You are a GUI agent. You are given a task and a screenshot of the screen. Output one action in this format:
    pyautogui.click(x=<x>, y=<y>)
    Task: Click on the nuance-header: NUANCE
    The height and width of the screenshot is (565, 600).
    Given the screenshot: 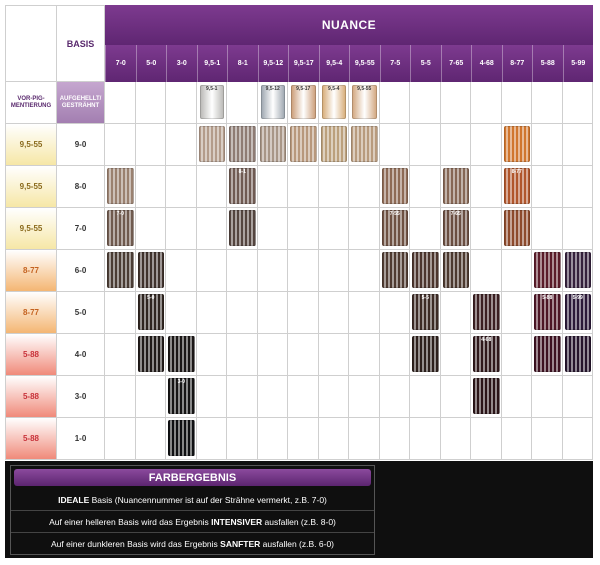 What is the action you would take?
    pyautogui.click(x=349, y=25)
    